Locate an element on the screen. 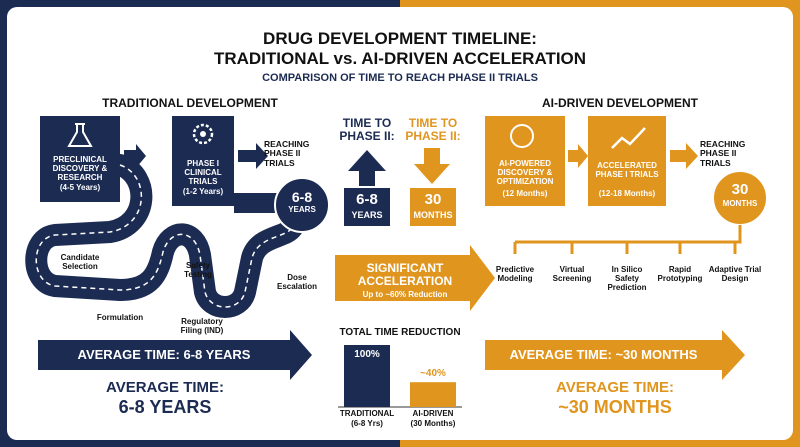 Image resolution: width=800 pixels, height=447 pixels. time-unit: MONTHS is located at coordinates (433, 215).